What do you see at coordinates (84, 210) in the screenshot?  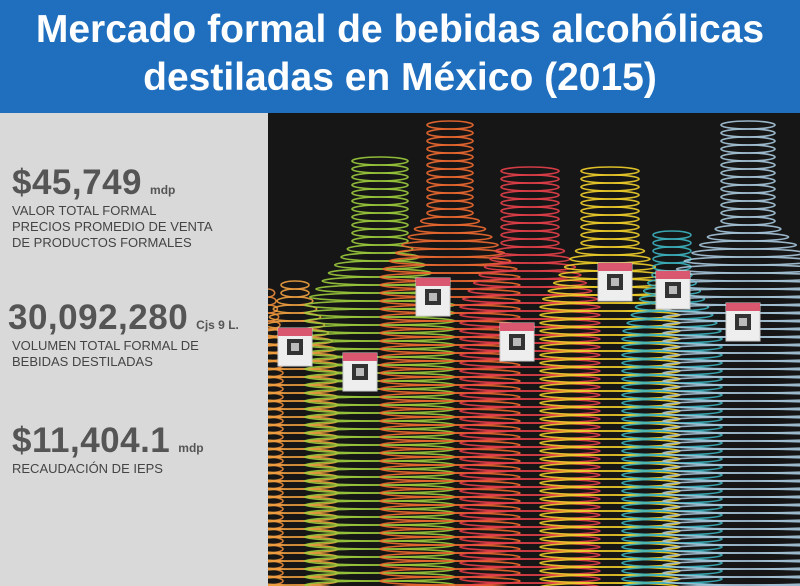 I see `stat-desc: VALOR TOTAL FORMAL` at bounding box center [84, 210].